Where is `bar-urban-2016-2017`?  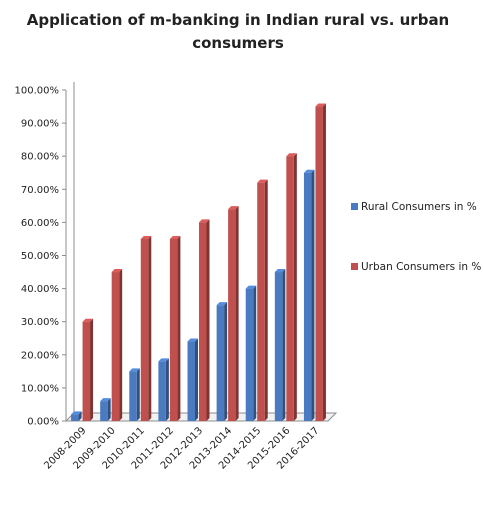
bar-urban-2016-2017 is located at coordinates (320, 262).